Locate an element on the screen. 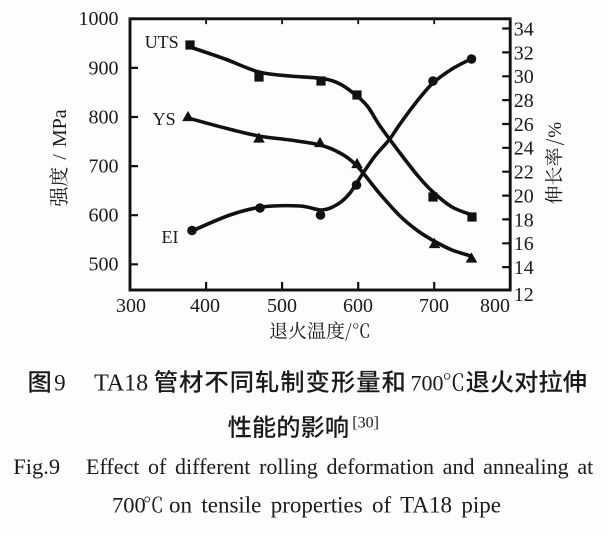 The image size is (608, 537). svg-text: 32 is located at coordinates (524, 53).